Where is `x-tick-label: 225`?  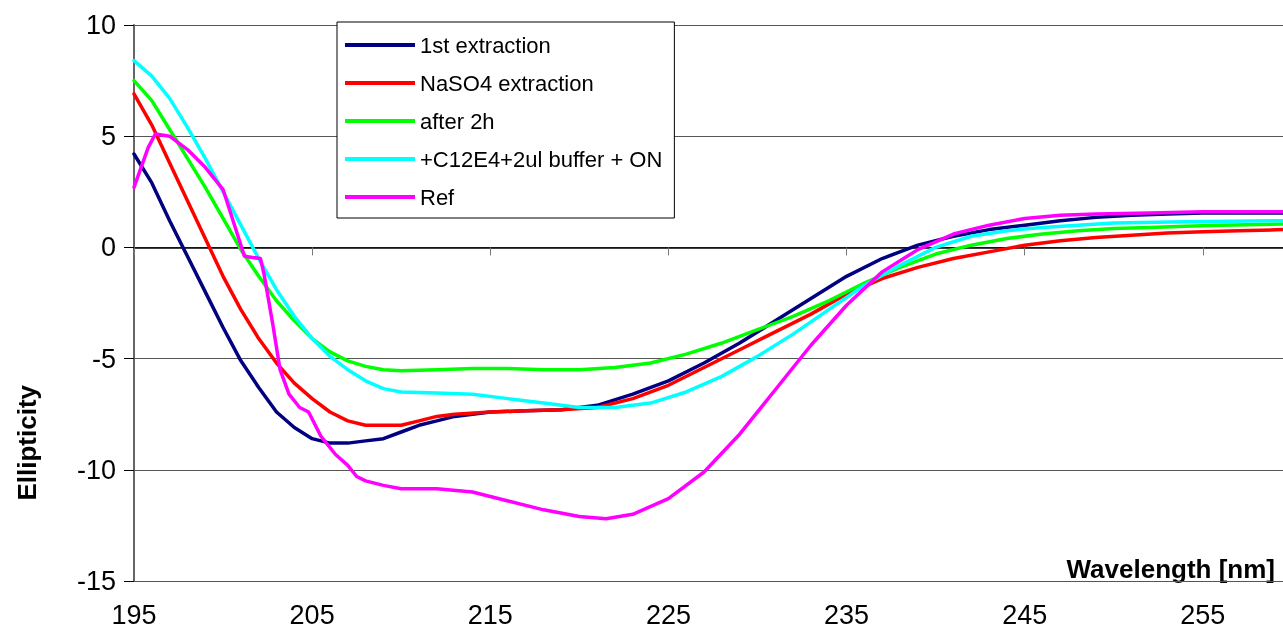 x-tick-label: 225 is located at coordinates (668, 613).